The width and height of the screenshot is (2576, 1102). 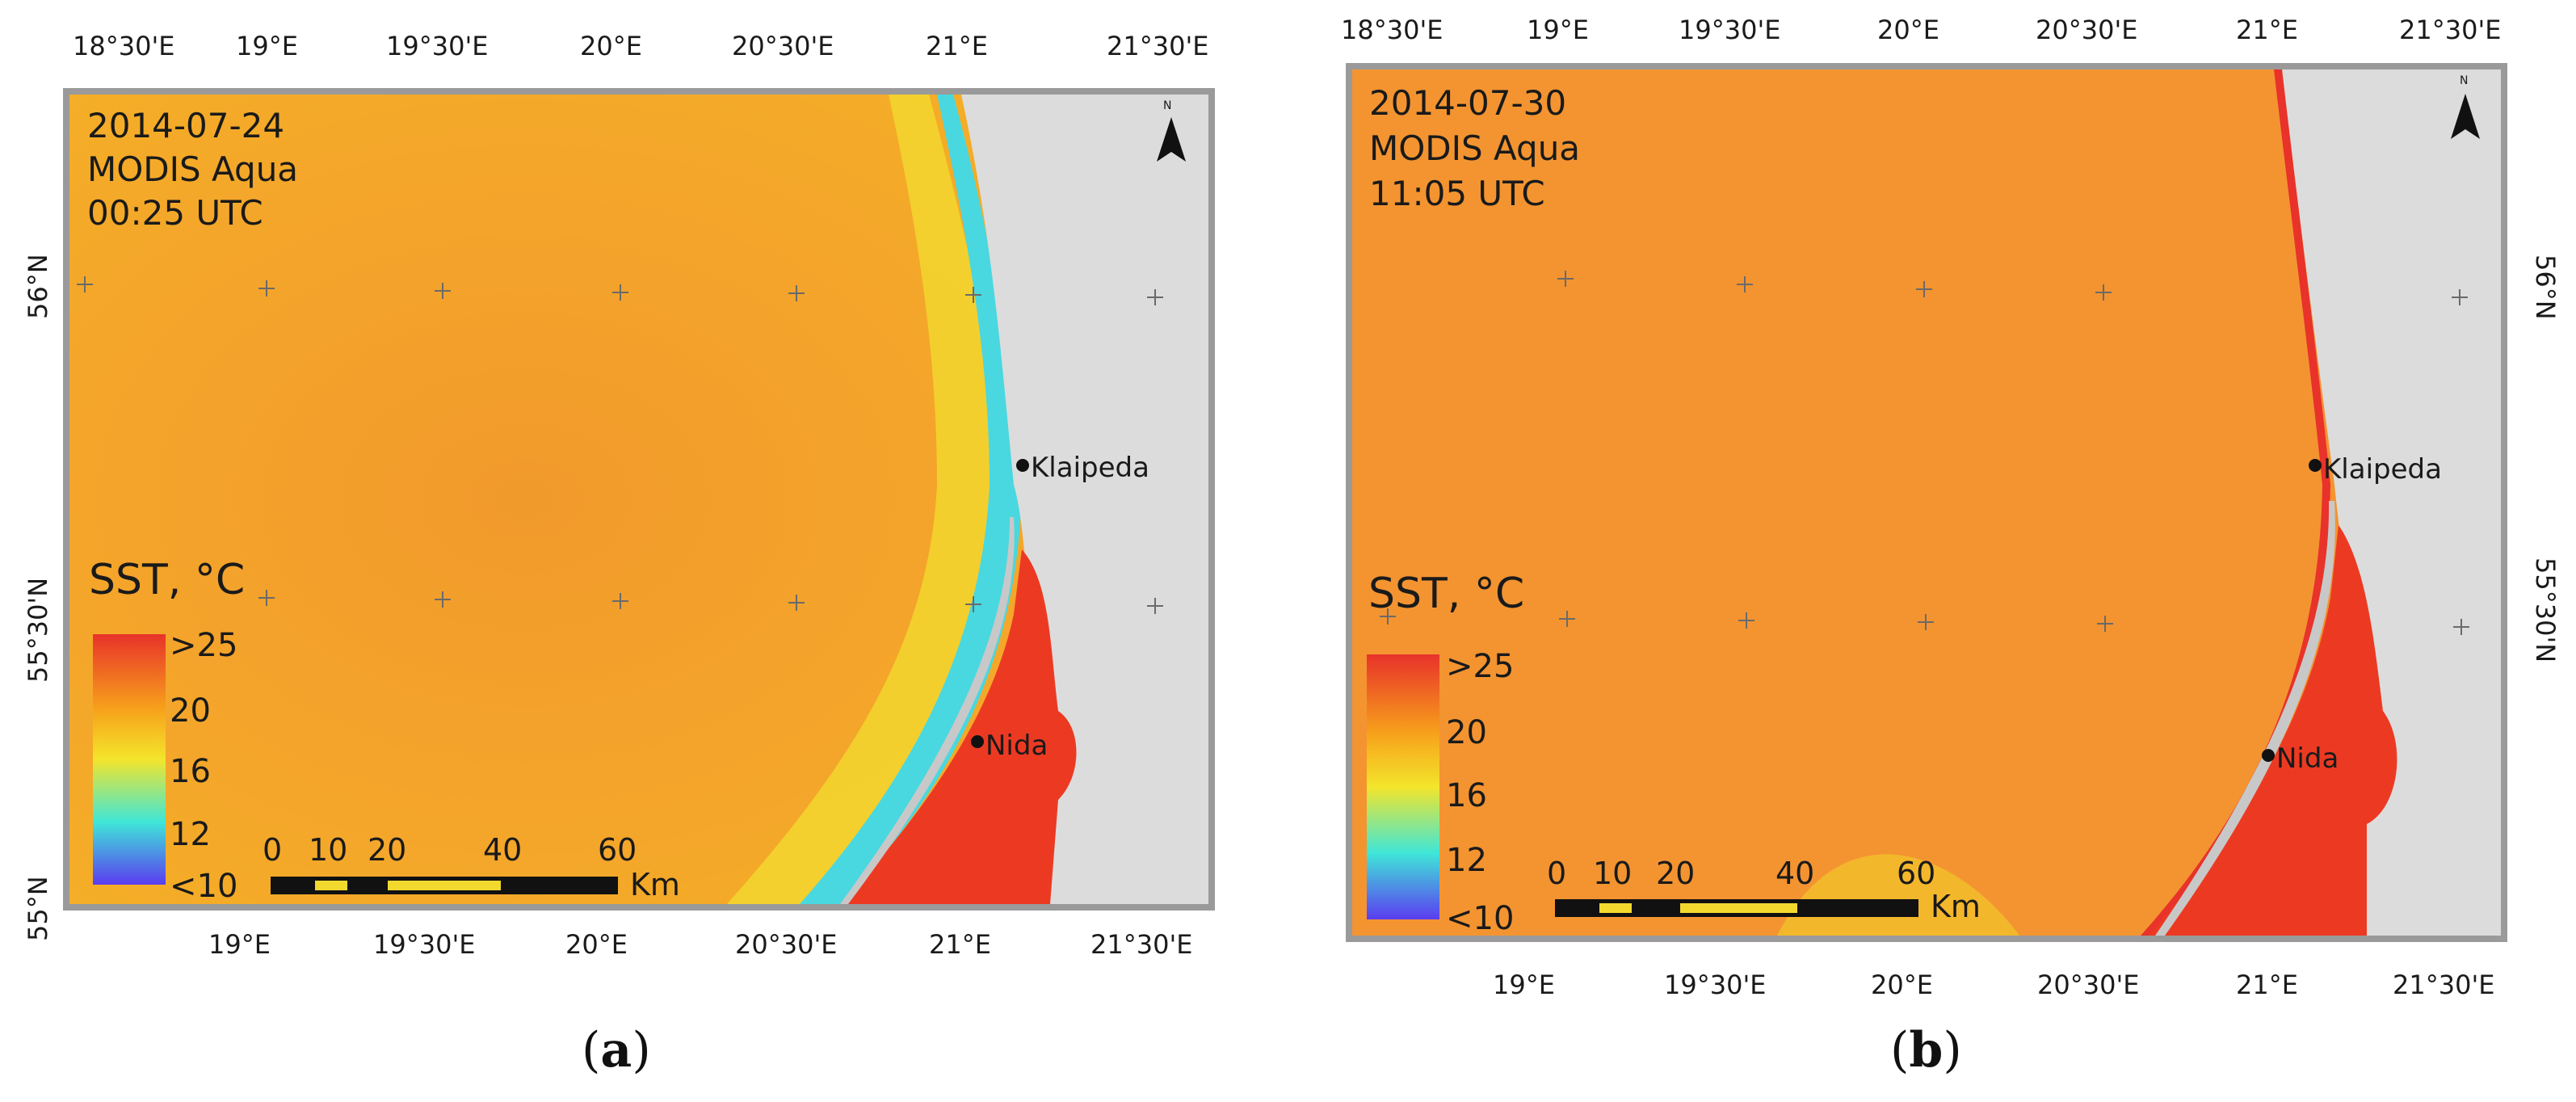 What do you see at coordinates (38, 286) in the screenshot?
I see `lat-label-left: 56°N` at bounding box center [38, 286].